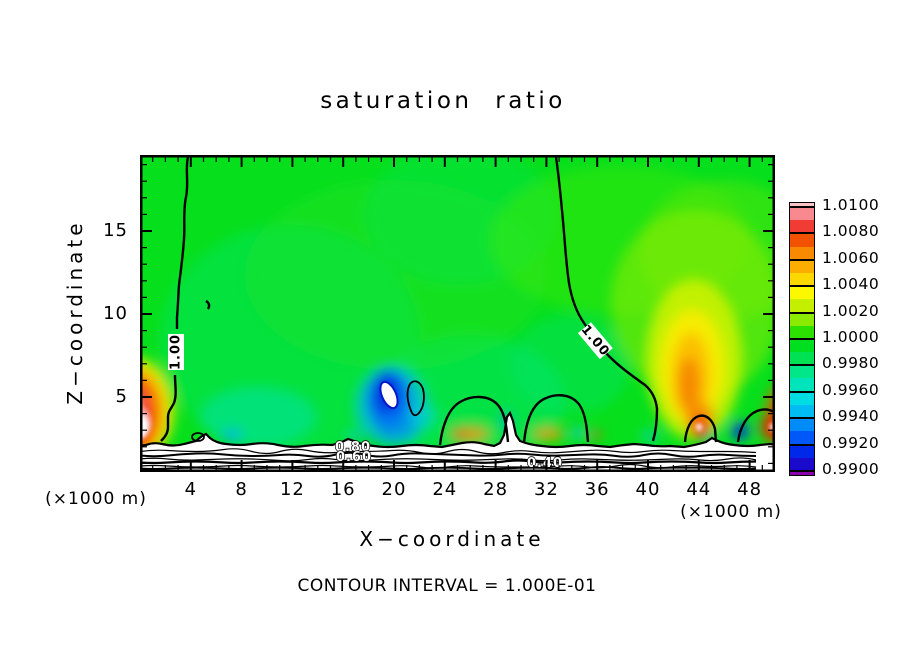 This screenshot has height=654, width=904. I want to click on contour-line-labels: 1.00 1.00 0.80 0.60 0.40, so click(390, 397).